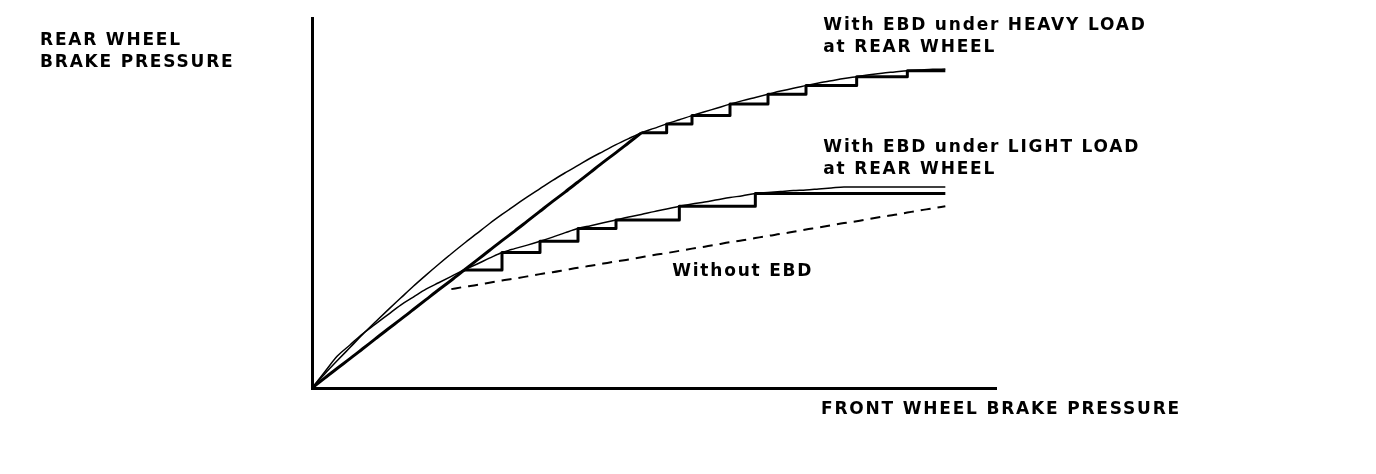 Image resolution: width=1376 pixels, height=474 pixels. I want to click on series-label: Without EBD, so click(743, 270).